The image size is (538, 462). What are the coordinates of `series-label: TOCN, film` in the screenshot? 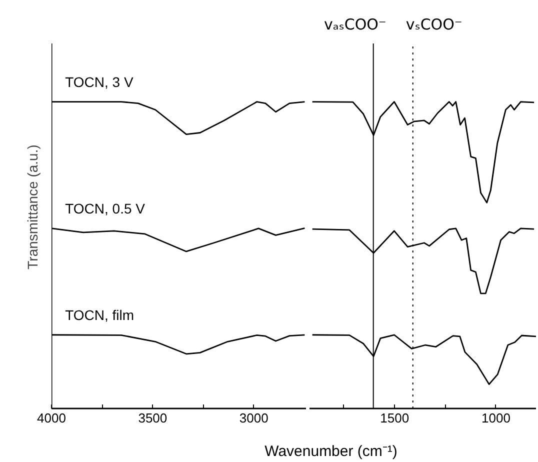 It's located at (99, 314).